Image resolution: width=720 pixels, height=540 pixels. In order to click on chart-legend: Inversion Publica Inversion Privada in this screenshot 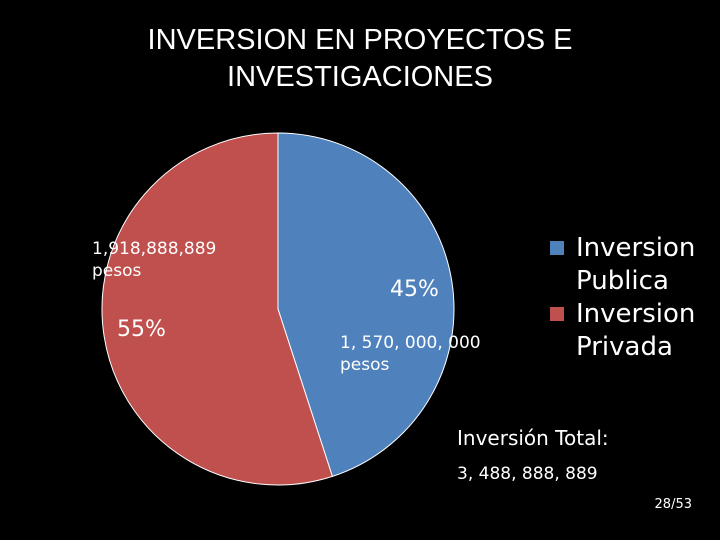, I will do `click(633, 298)`.